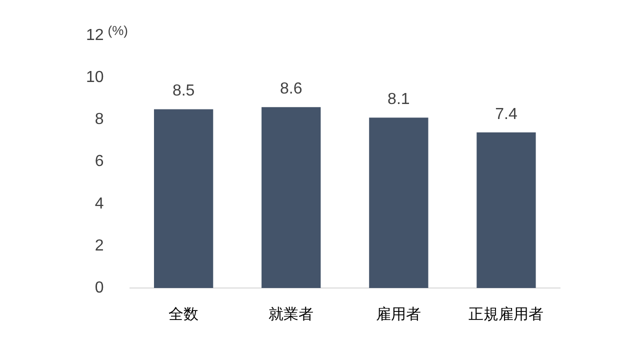 This screenshot has height=350, width=640. What do you see at coordinates (506, 315) in the screenshot?
I see `x-tick-label: 正規雇用者` at bounding box center [506, 315].